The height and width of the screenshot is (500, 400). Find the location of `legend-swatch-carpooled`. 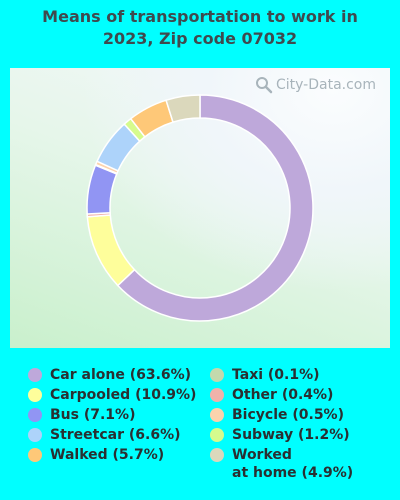

legend-swatch-carpooled is located at coordinates (35, 395).